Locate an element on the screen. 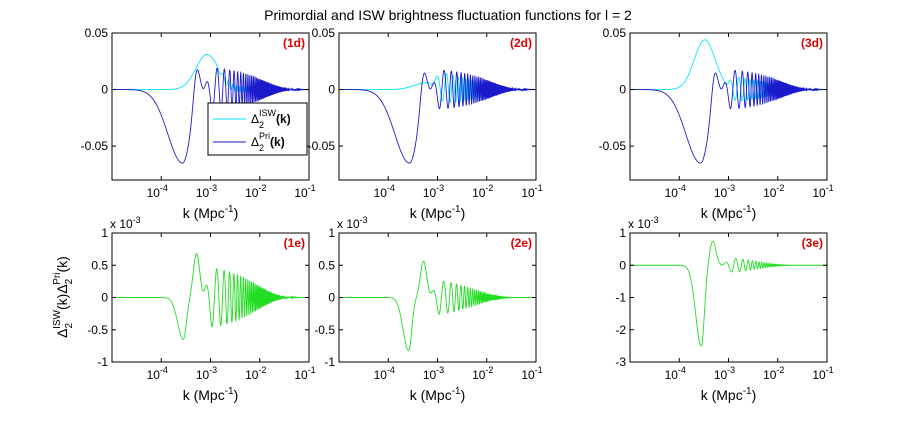 This screenshot has width=897, height=421. xlabel-1d: k (Mpc-1) is located at coordinates (211, 212).